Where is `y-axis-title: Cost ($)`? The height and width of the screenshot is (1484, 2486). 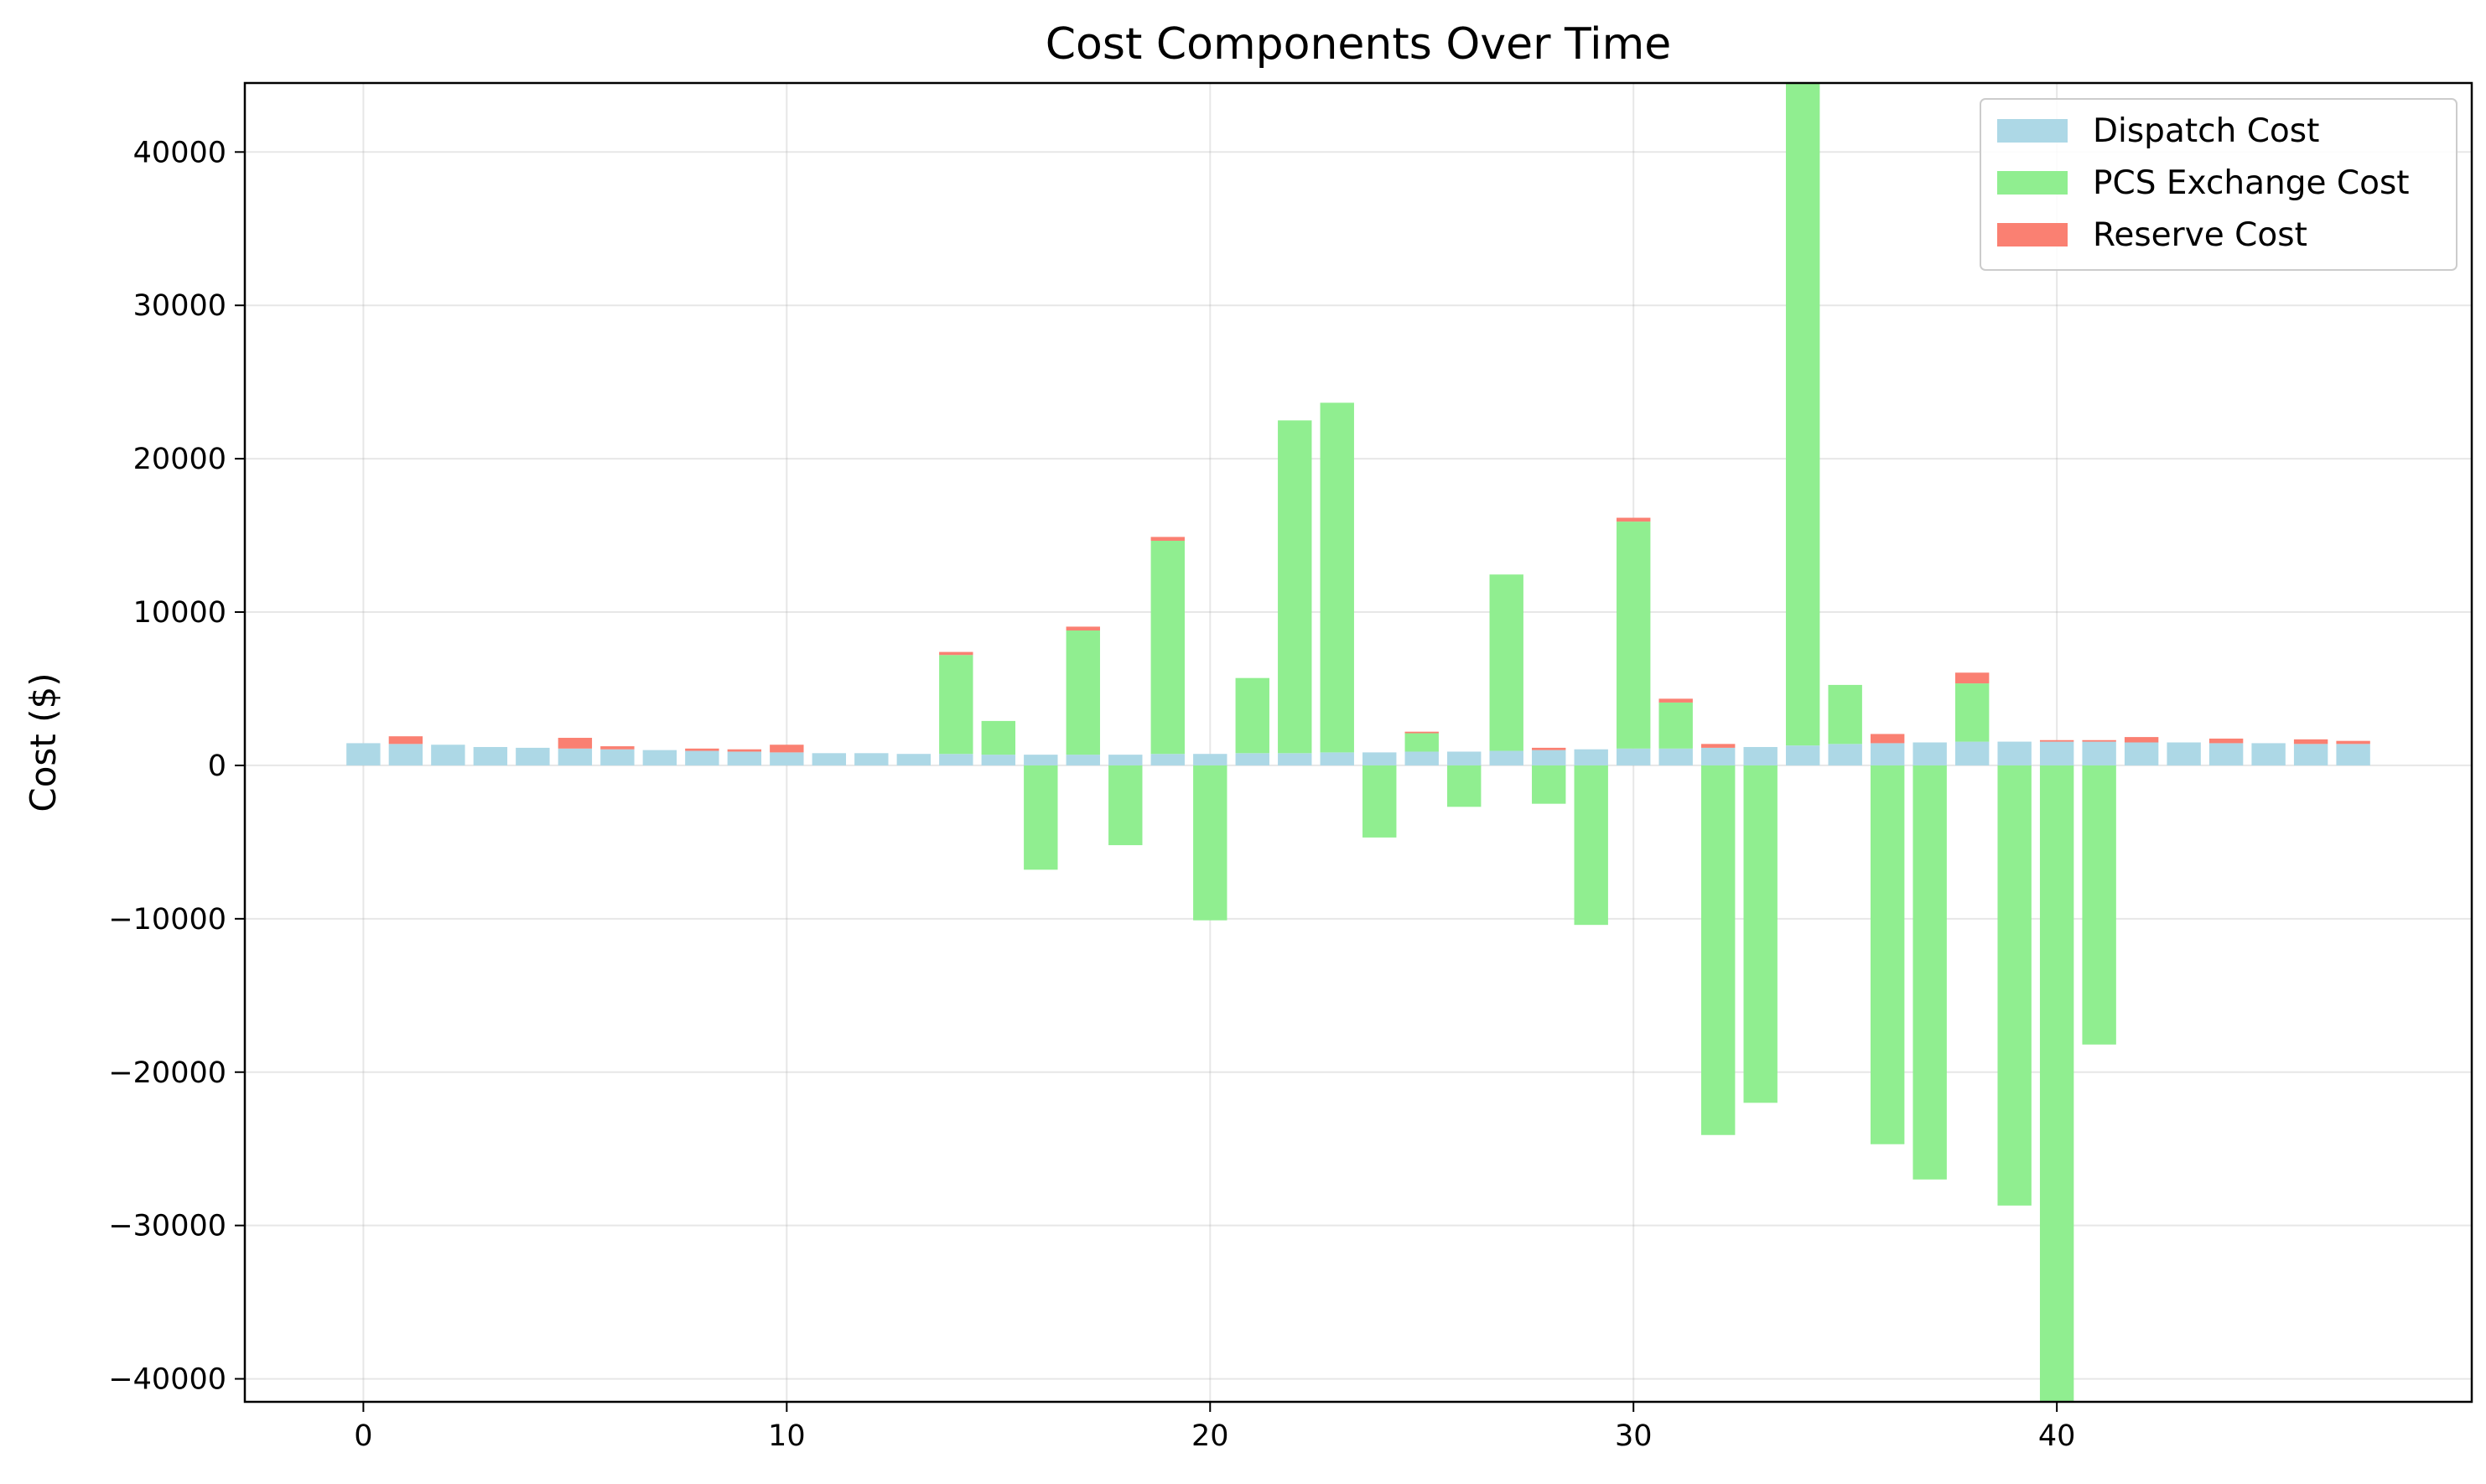 y-axis-title: Cost ($) is located at coordinates (43, 742).